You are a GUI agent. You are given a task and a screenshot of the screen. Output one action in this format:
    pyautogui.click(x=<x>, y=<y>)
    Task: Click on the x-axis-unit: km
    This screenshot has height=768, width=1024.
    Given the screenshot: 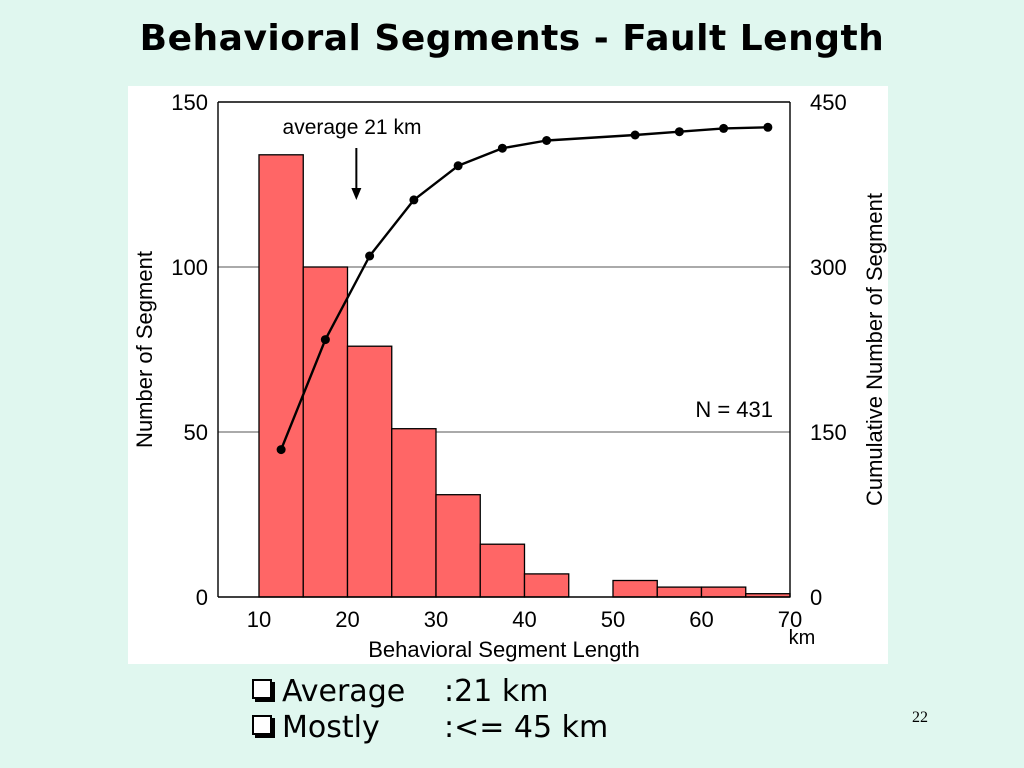 What is the action you would take?
    pyautogui.click(x=802, y=638)
    